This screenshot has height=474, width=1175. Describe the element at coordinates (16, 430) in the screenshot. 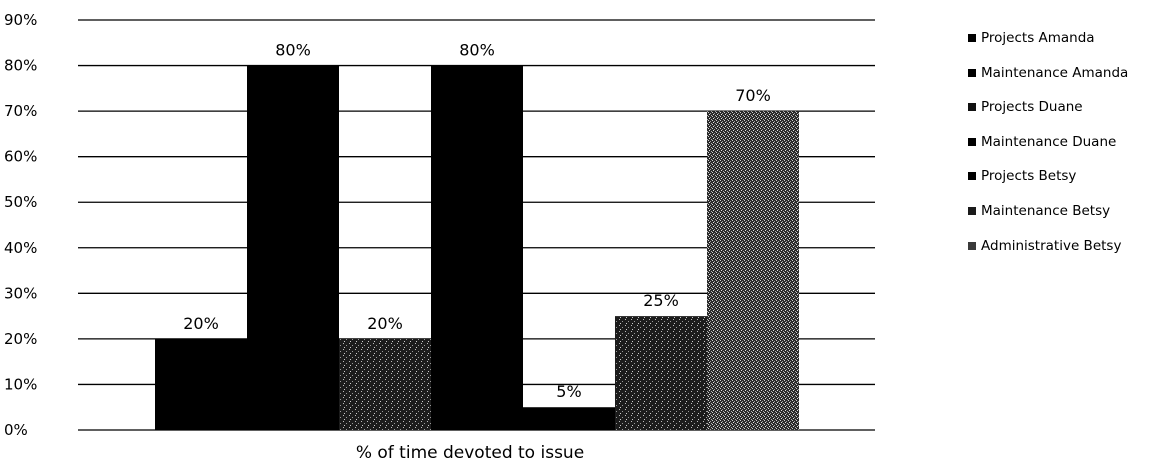

I see `y-tick-label: 0%` at that location.